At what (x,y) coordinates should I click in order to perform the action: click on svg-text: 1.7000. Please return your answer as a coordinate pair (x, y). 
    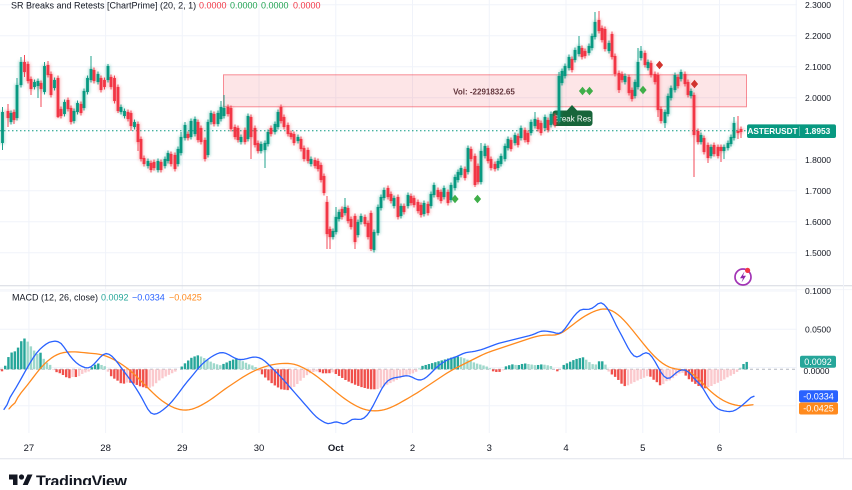
    Looking at the image, I should click on (818, 191).